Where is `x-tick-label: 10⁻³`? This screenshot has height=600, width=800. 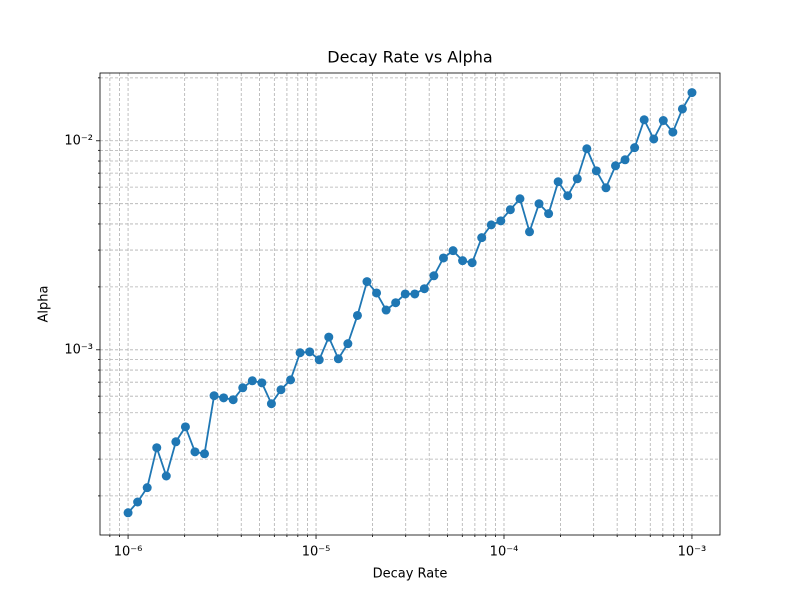
x-tick-label: 10⁻³ is located at coordinates (692, 552).